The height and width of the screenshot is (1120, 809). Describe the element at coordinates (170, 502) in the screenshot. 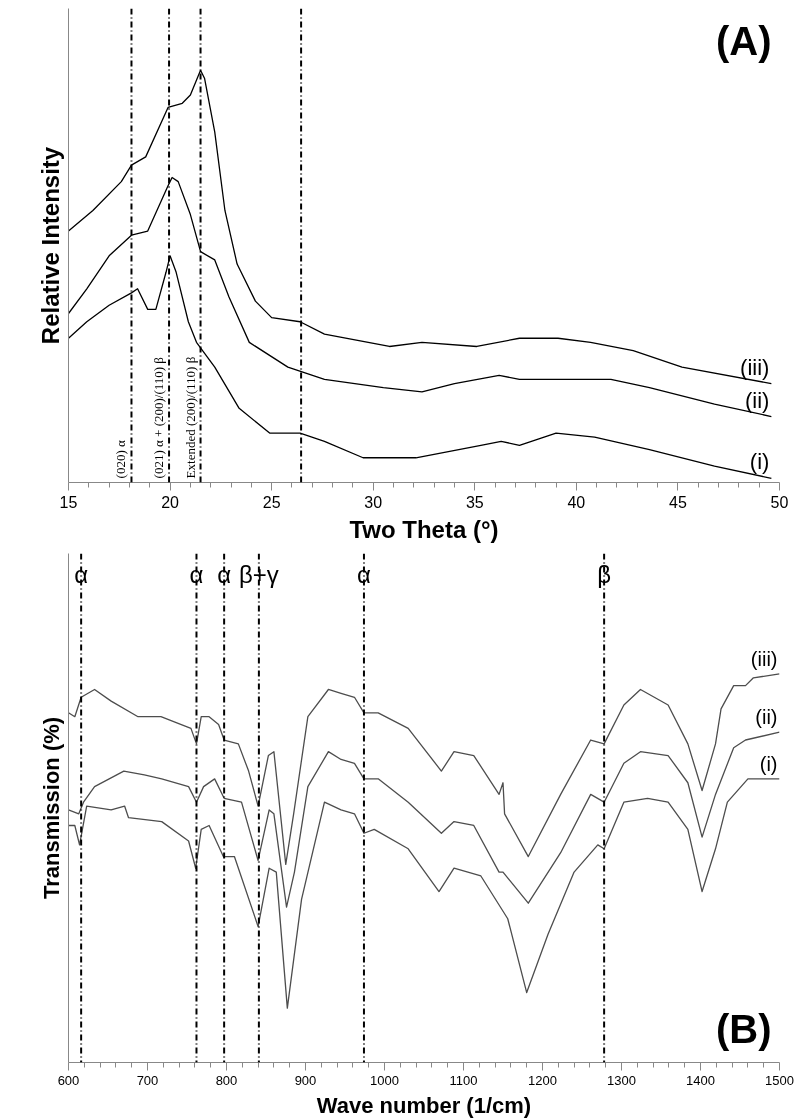

I see `x-tick-label: 20` at that location.